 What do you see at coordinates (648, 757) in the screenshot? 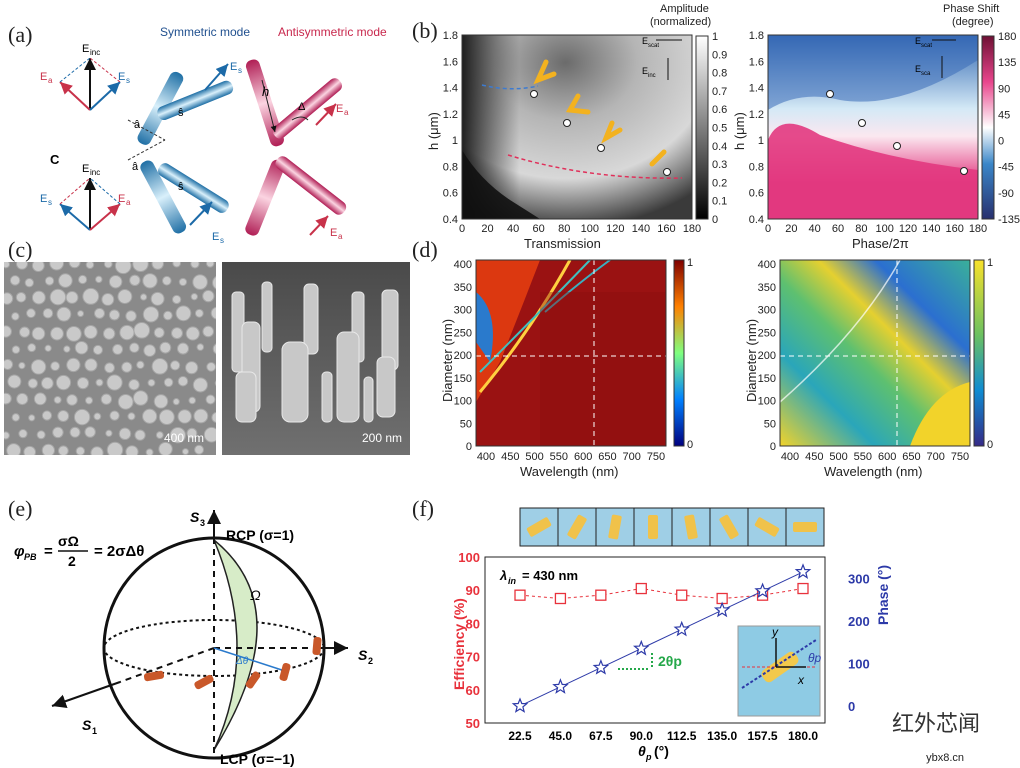
I see `svg-text: p` at bounding box center [648, 757].